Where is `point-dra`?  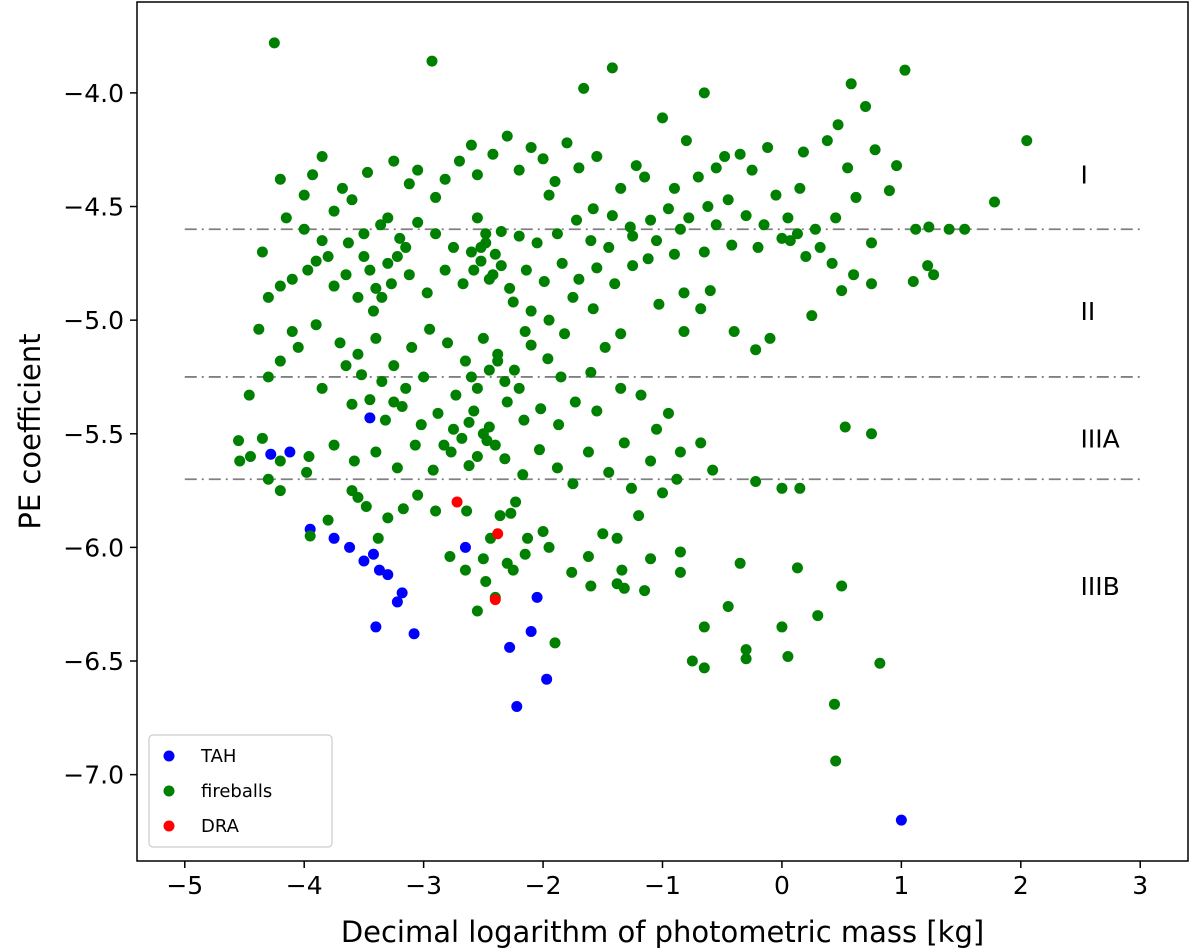
point-dra is located at coordinates (495, 600).